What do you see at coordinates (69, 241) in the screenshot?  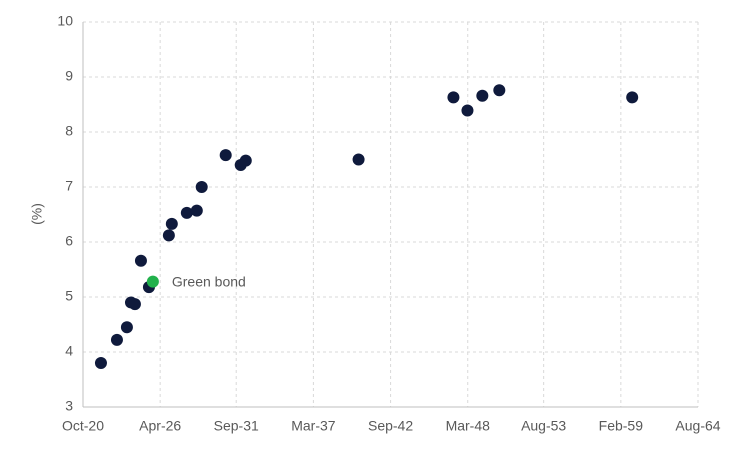 I see `y-tick-label: 6` at bounding box center [69, 241].